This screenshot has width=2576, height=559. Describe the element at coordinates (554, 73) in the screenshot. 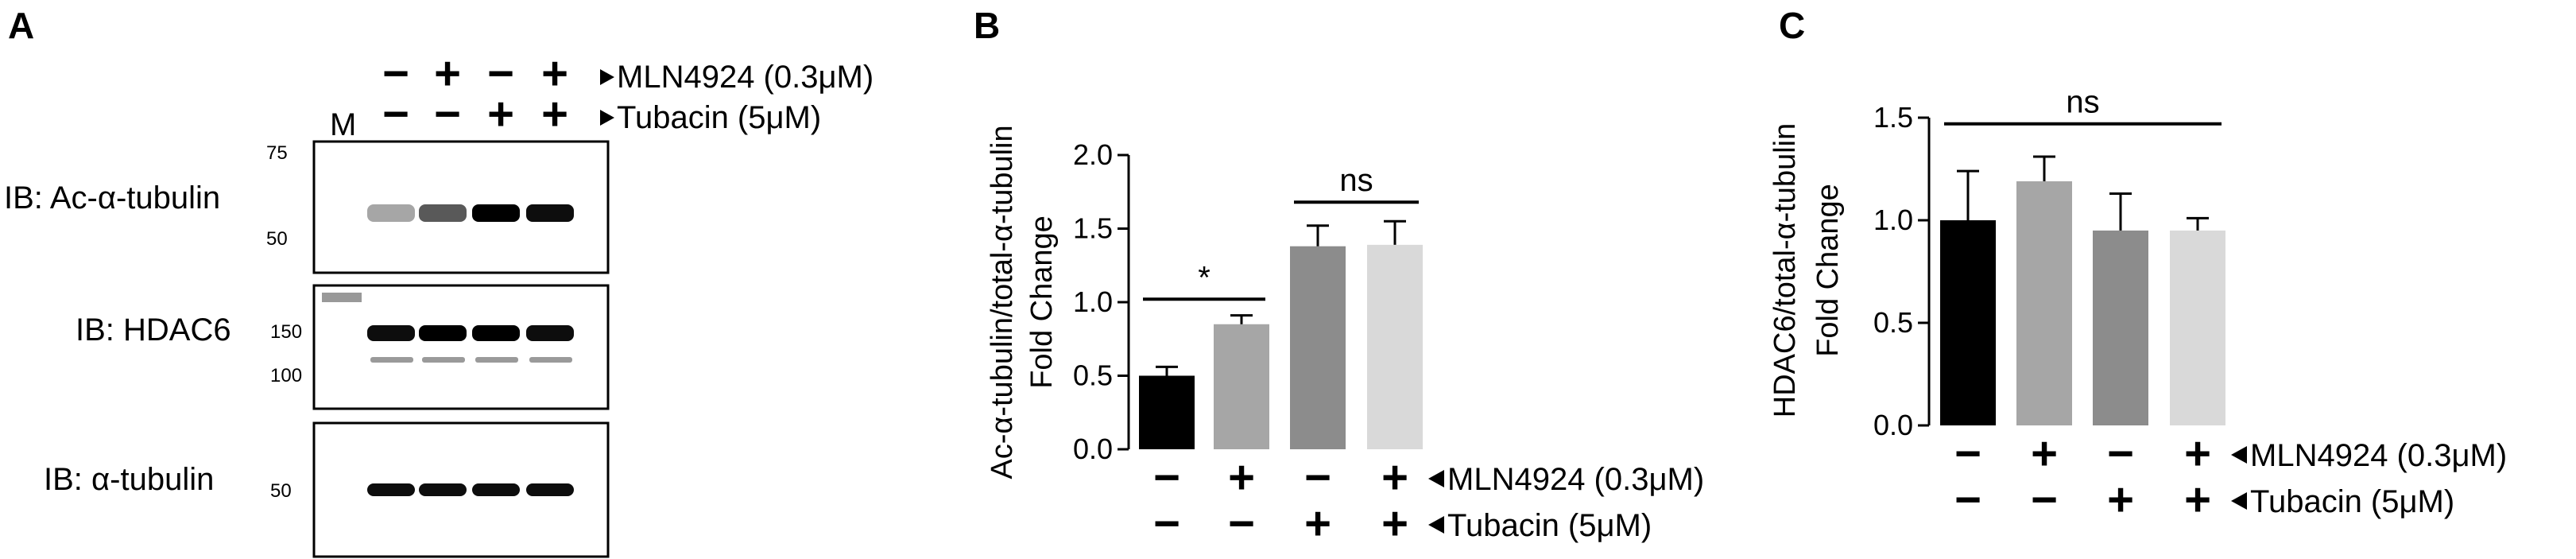

I see `blot-sign-mln-3: +` at that location.